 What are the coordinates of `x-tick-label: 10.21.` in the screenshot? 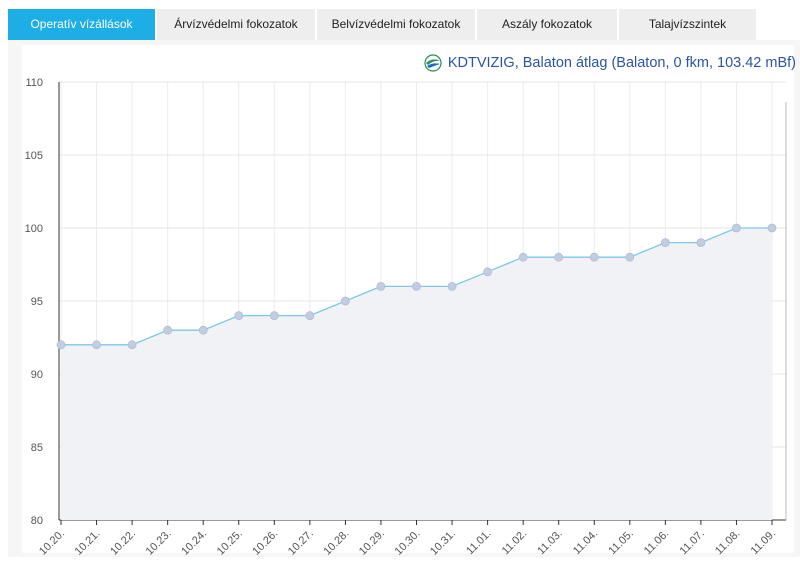 It's located at (88, 543).